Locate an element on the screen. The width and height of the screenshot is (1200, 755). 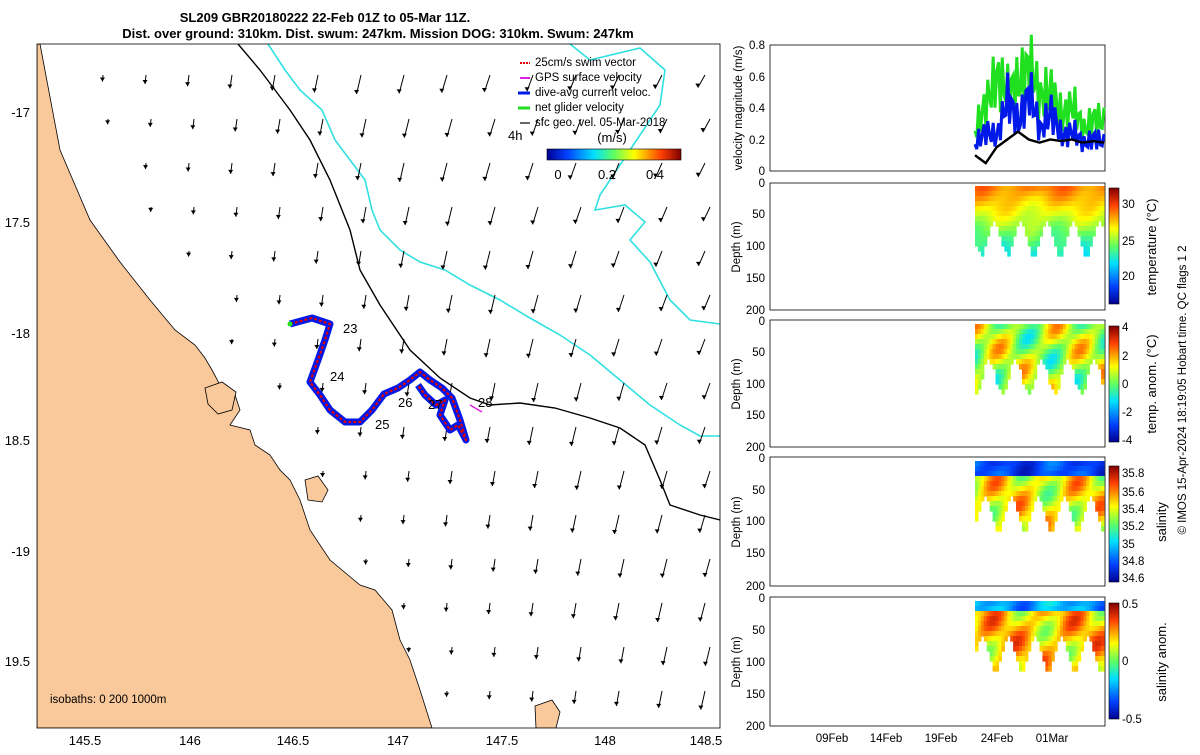
depth-tick: 150 is located at coordinates (755, 416).